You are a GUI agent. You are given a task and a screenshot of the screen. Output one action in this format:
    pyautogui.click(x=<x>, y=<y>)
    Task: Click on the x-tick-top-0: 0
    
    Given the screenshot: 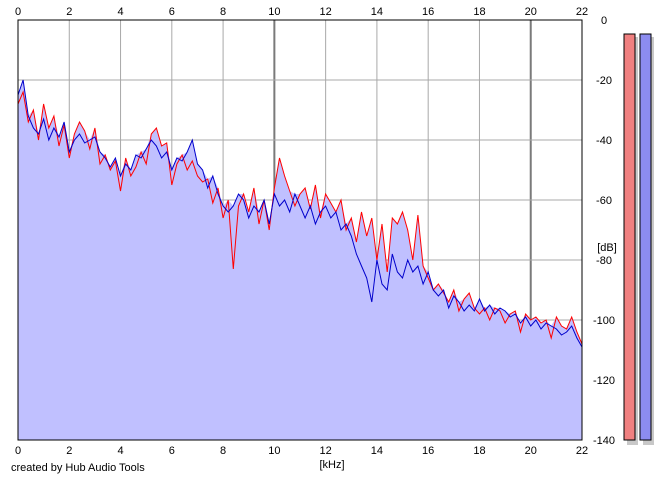 What is the action you would take?
    pyautogui.click(x=18, y=12)
    